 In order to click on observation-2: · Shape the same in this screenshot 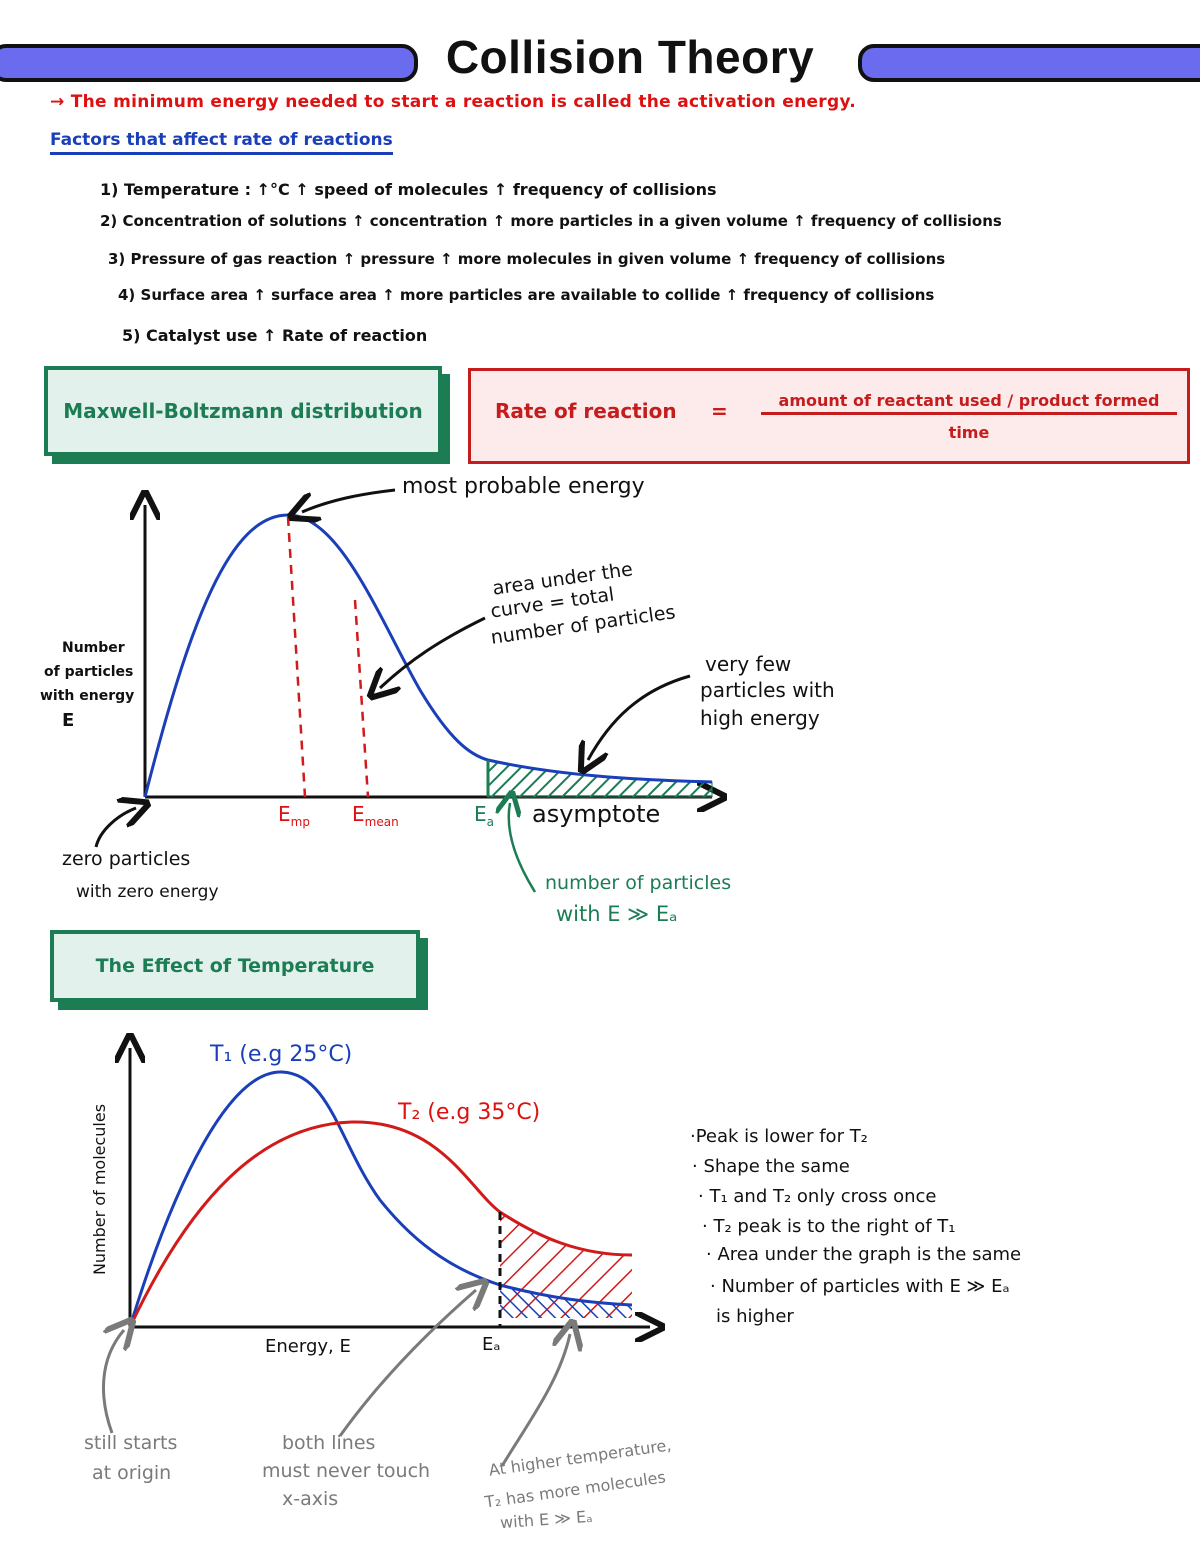, I will do `click(771, 1166)`.